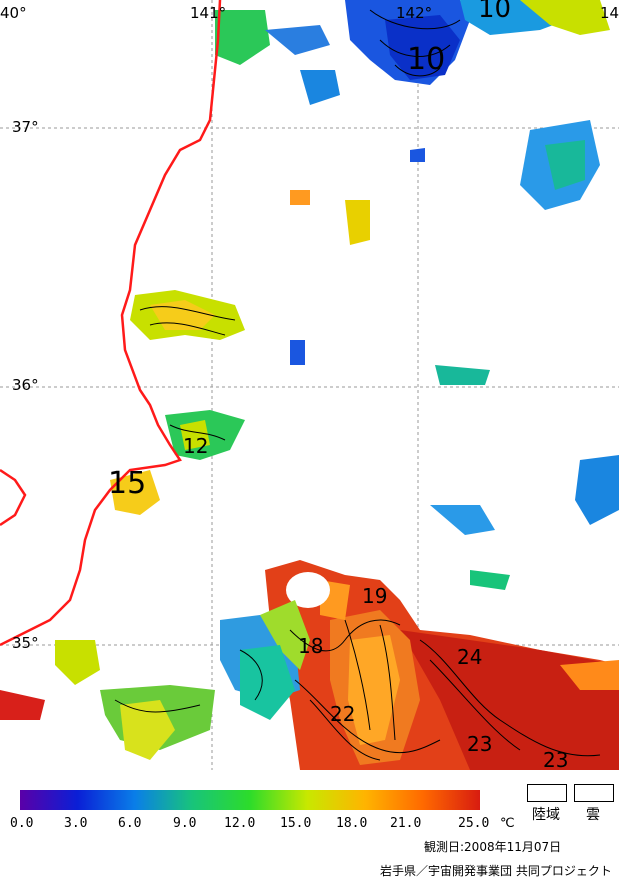  Describe the element at coordinates (593, 815) in the screenshot. I see `cloud-label: 雲` at that location.